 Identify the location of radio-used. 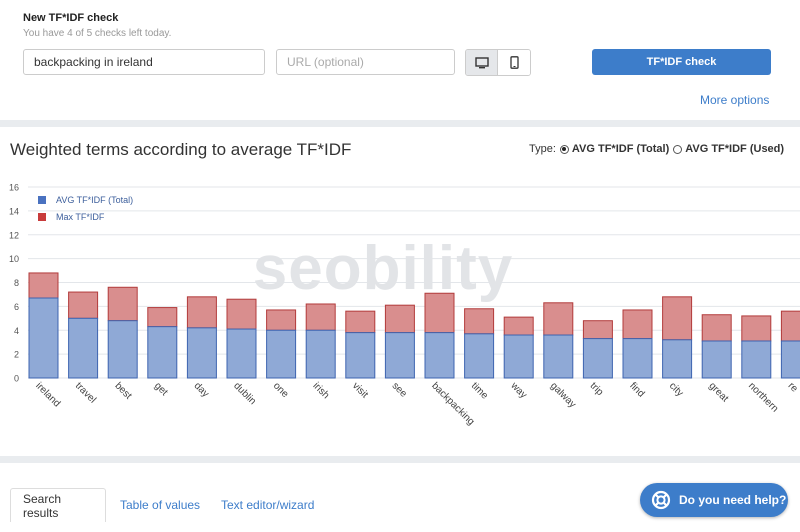
(678, 149).